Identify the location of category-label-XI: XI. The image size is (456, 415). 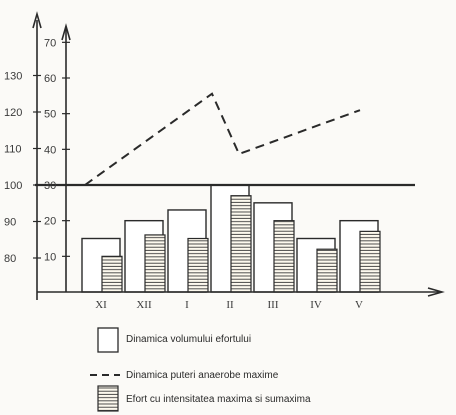
(101, 305).